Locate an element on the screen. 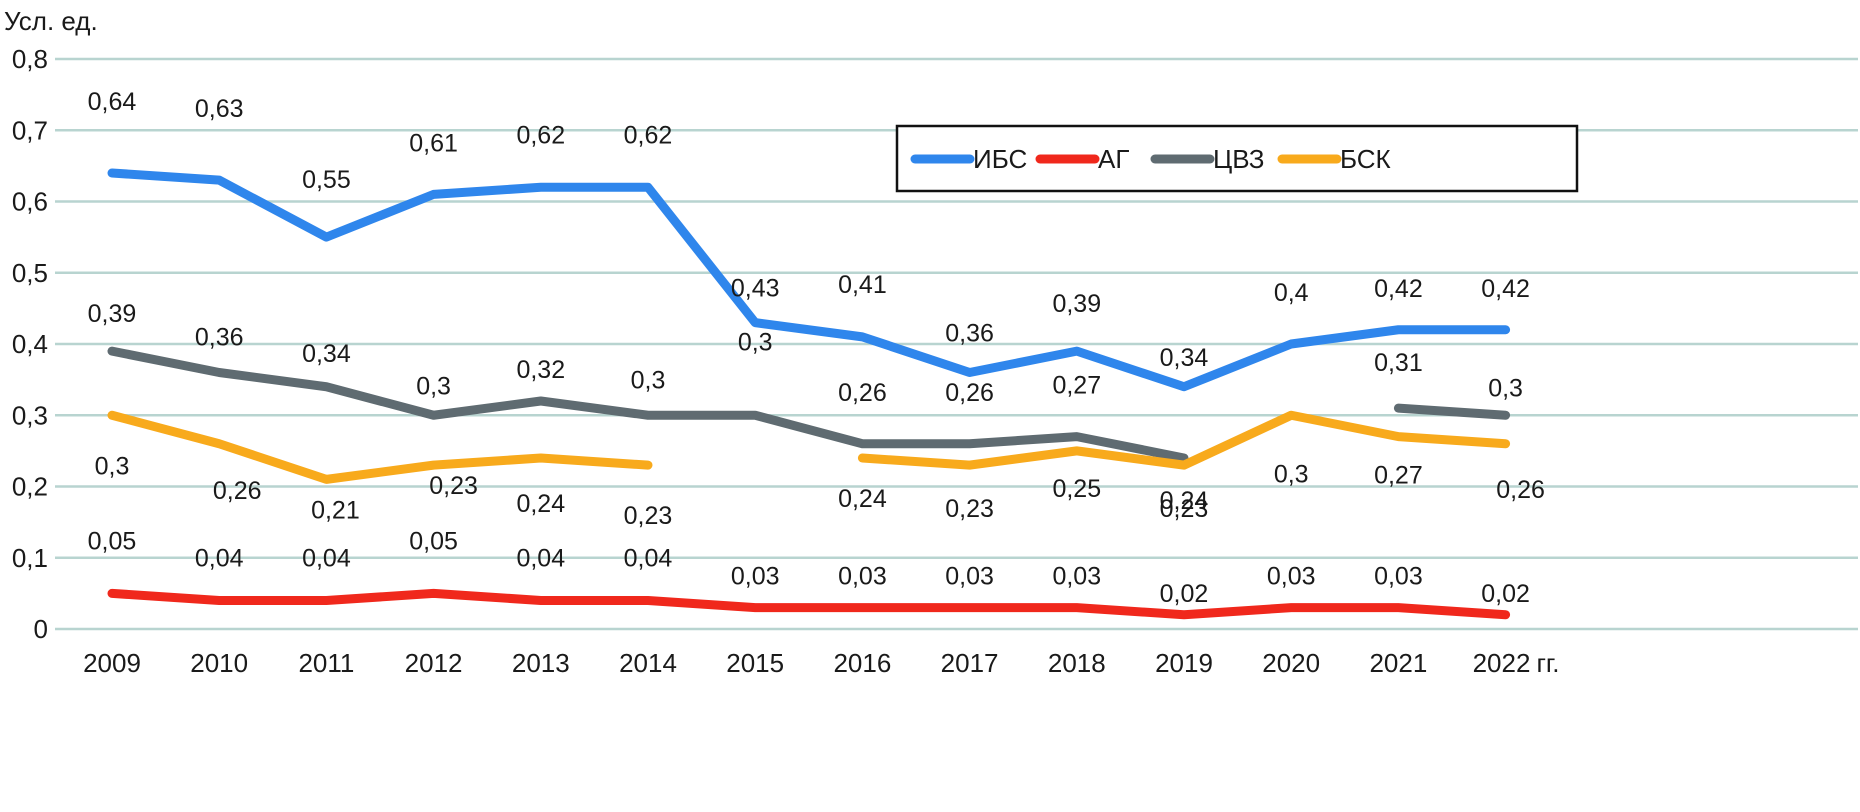  data-label-ЦВЗ: 0,32 is located at coordinates (540, 370).